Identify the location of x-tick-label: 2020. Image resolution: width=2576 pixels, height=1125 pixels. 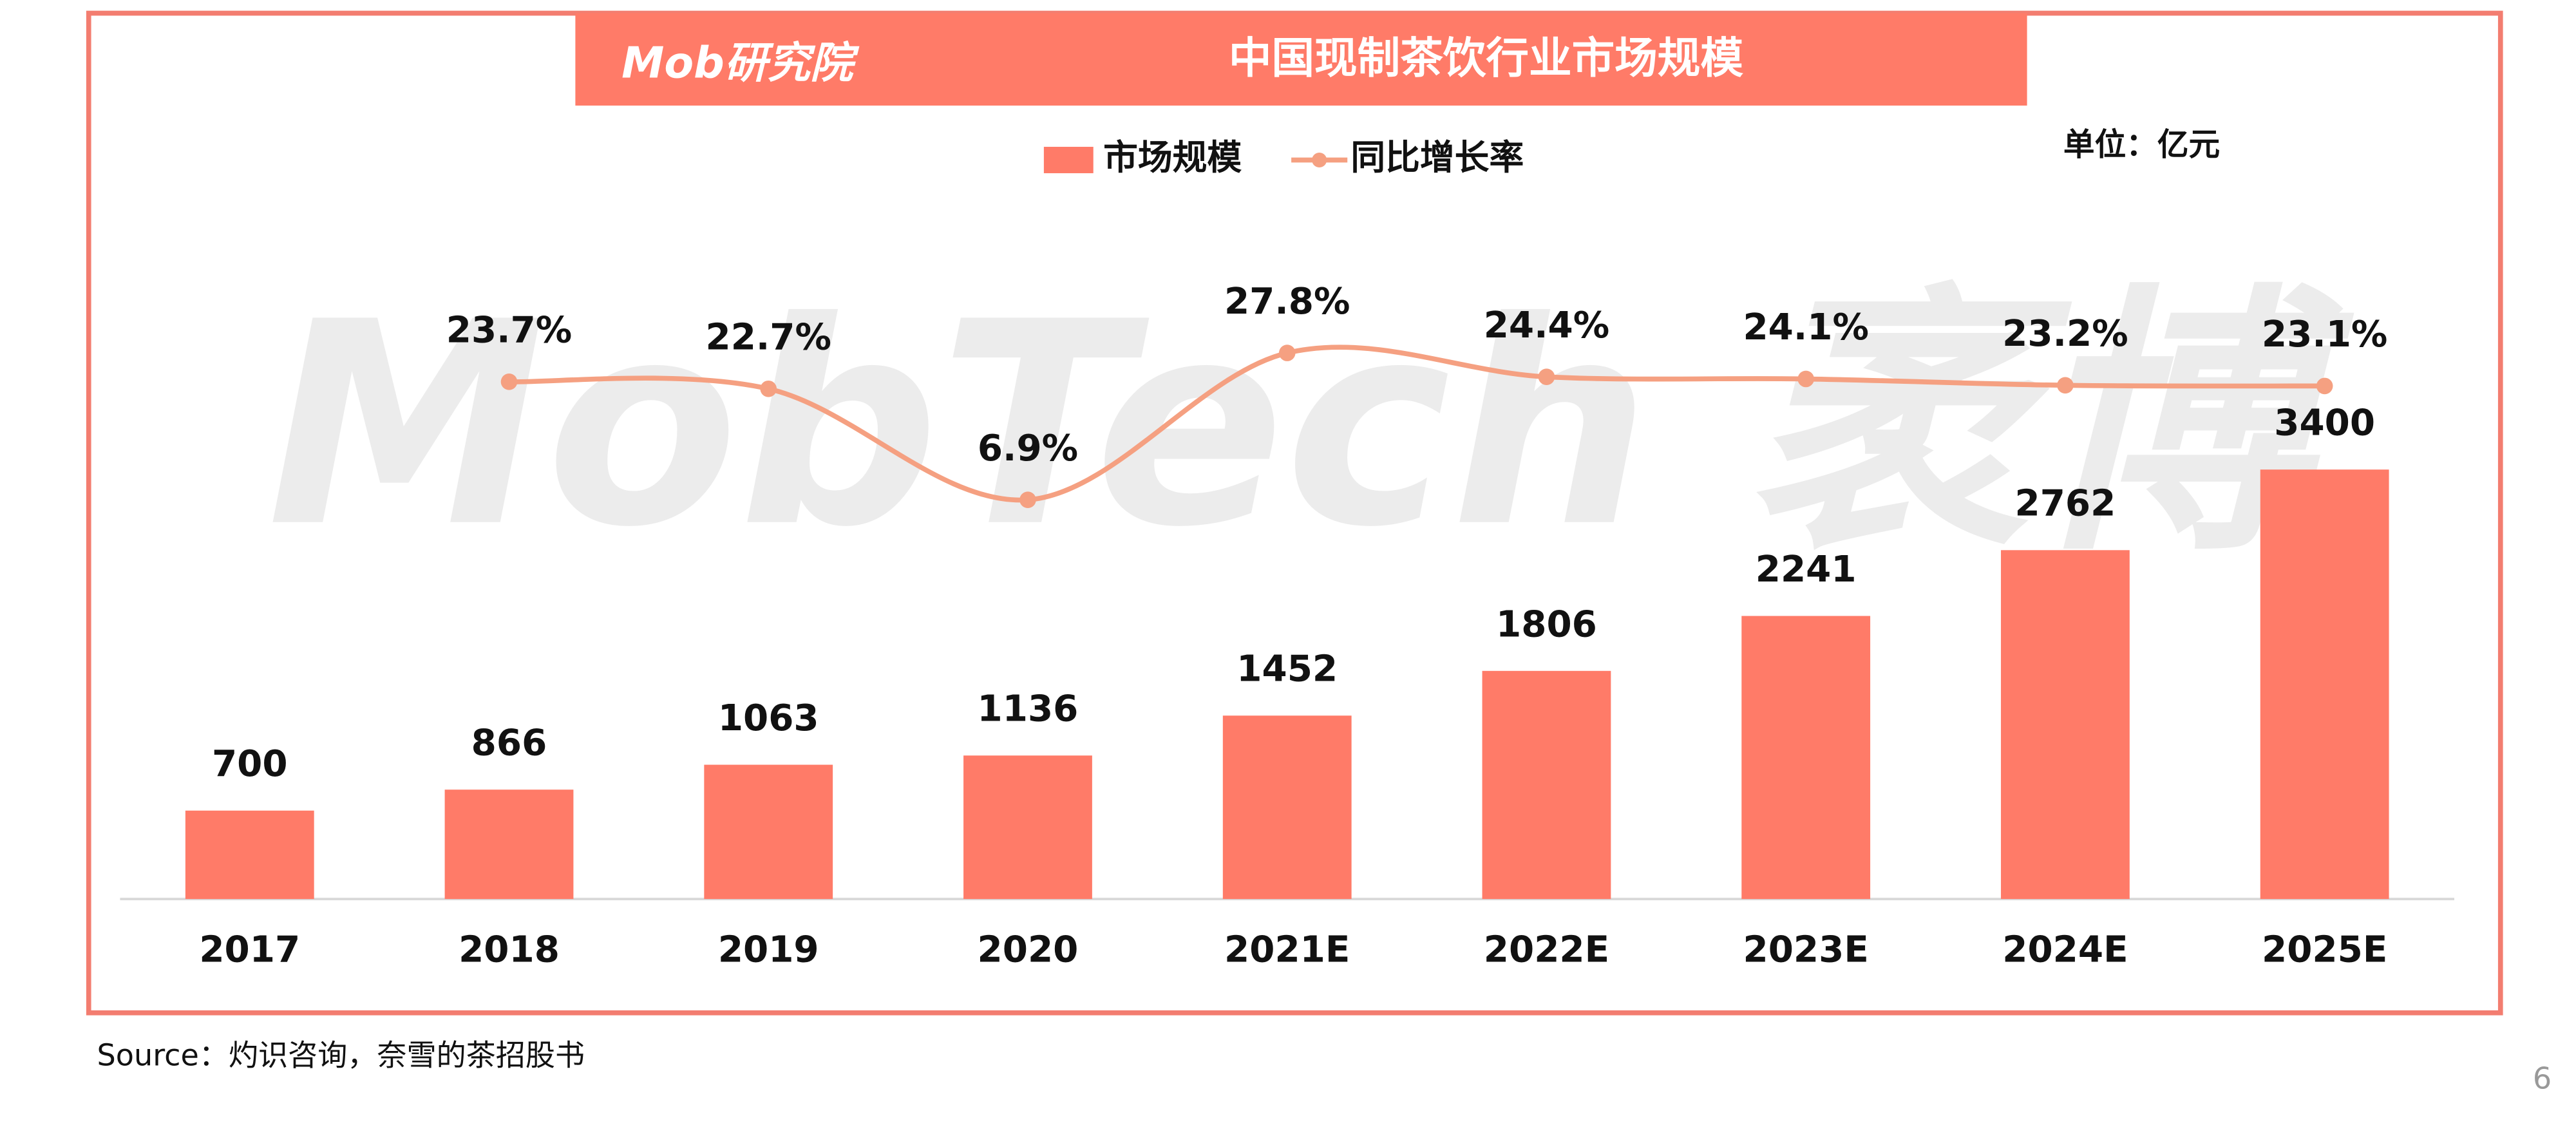
(1028, 950).